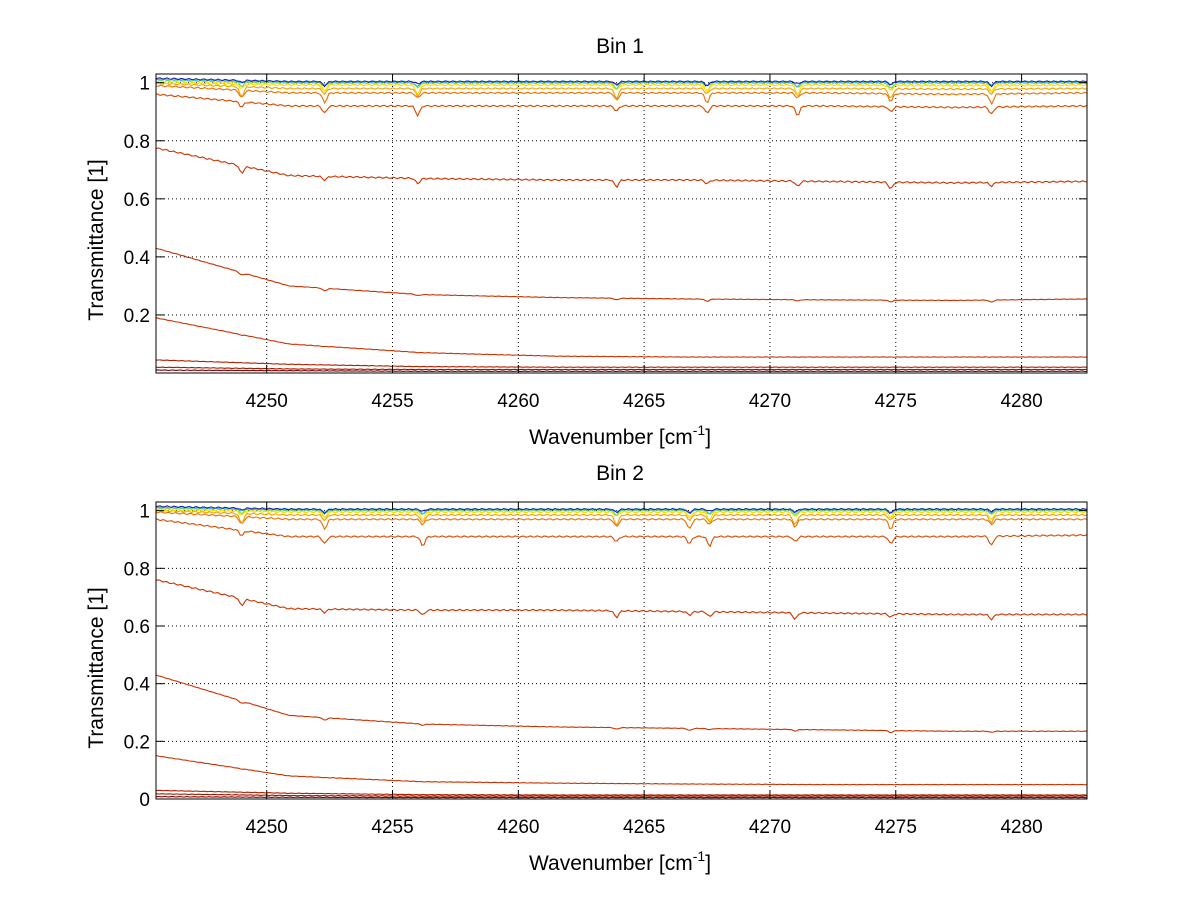  I want to click on chart-title: Bin 2, so click(620, 473).